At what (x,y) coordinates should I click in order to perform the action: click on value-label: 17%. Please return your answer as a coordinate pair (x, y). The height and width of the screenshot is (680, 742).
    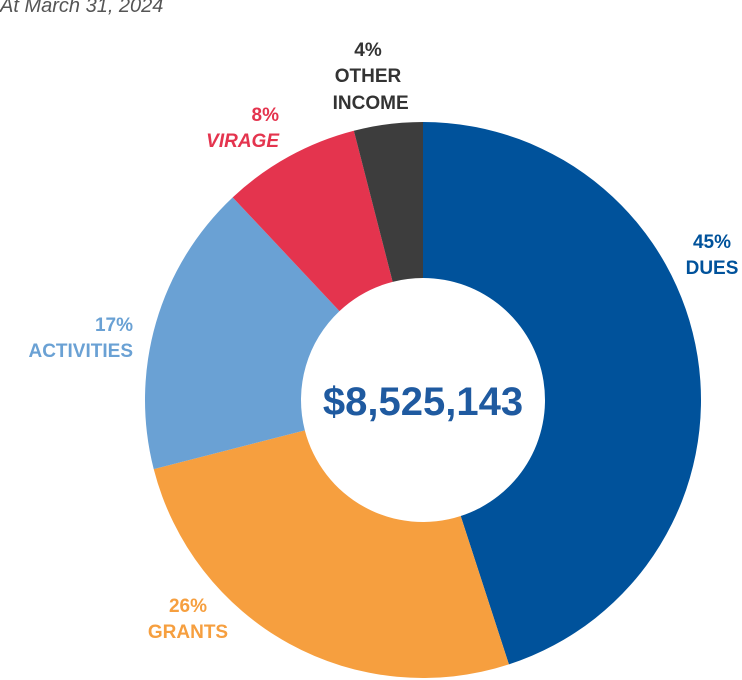
    Looking at the image, I should click on (114, 325).